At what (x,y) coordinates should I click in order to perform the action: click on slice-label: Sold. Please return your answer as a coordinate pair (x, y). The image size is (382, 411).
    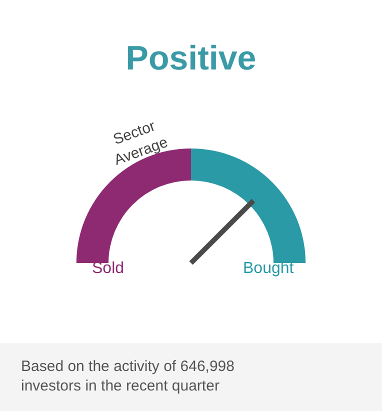
    Looking at the image, I should click on (108, 268).